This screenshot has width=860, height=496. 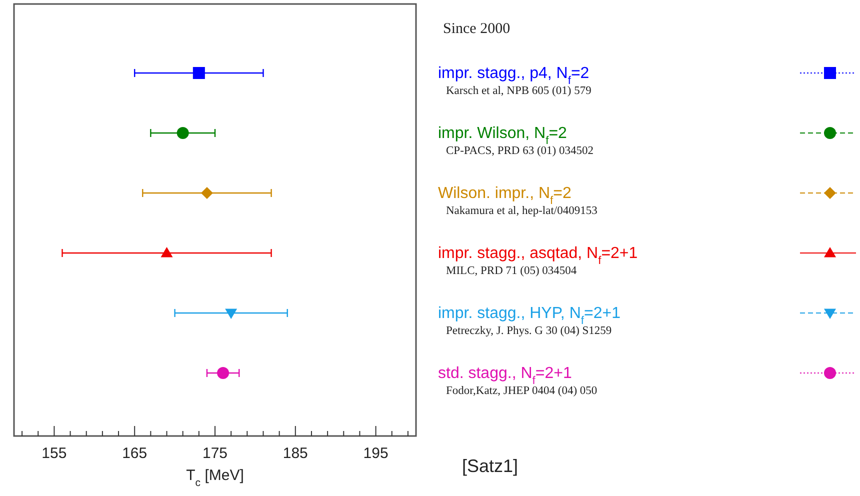 What do you see at coordinates (476, 29) in the screenshot?
I see `text: Since 2000` at bounding box center [476, 29].